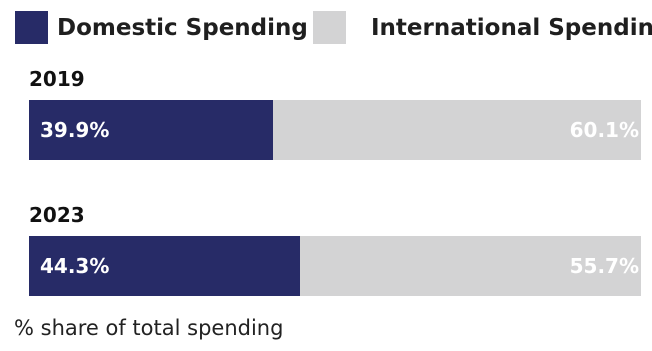 This screenshot has width=652, height=351. I want to click on bar-segment-international-2023, so click(470, 266).